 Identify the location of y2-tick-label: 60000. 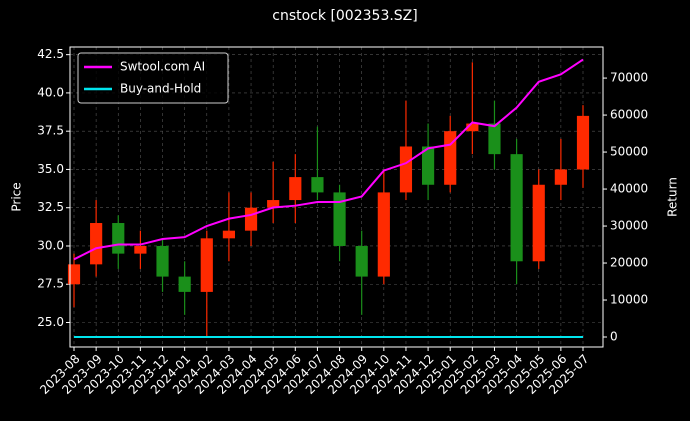
(629, 115).